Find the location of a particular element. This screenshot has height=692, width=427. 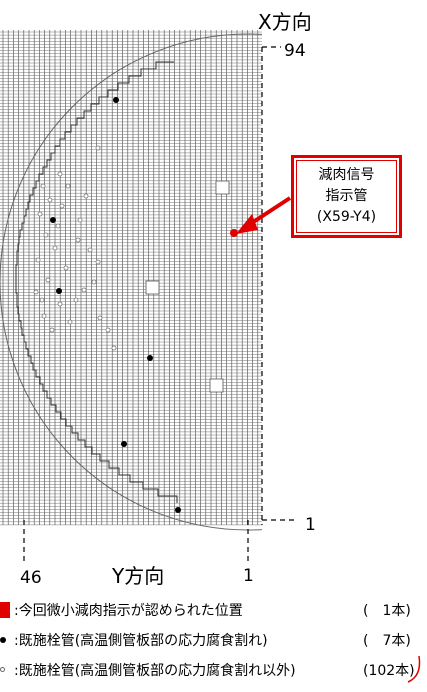

x-top-value: 94 is located at coordinates (295, 51).